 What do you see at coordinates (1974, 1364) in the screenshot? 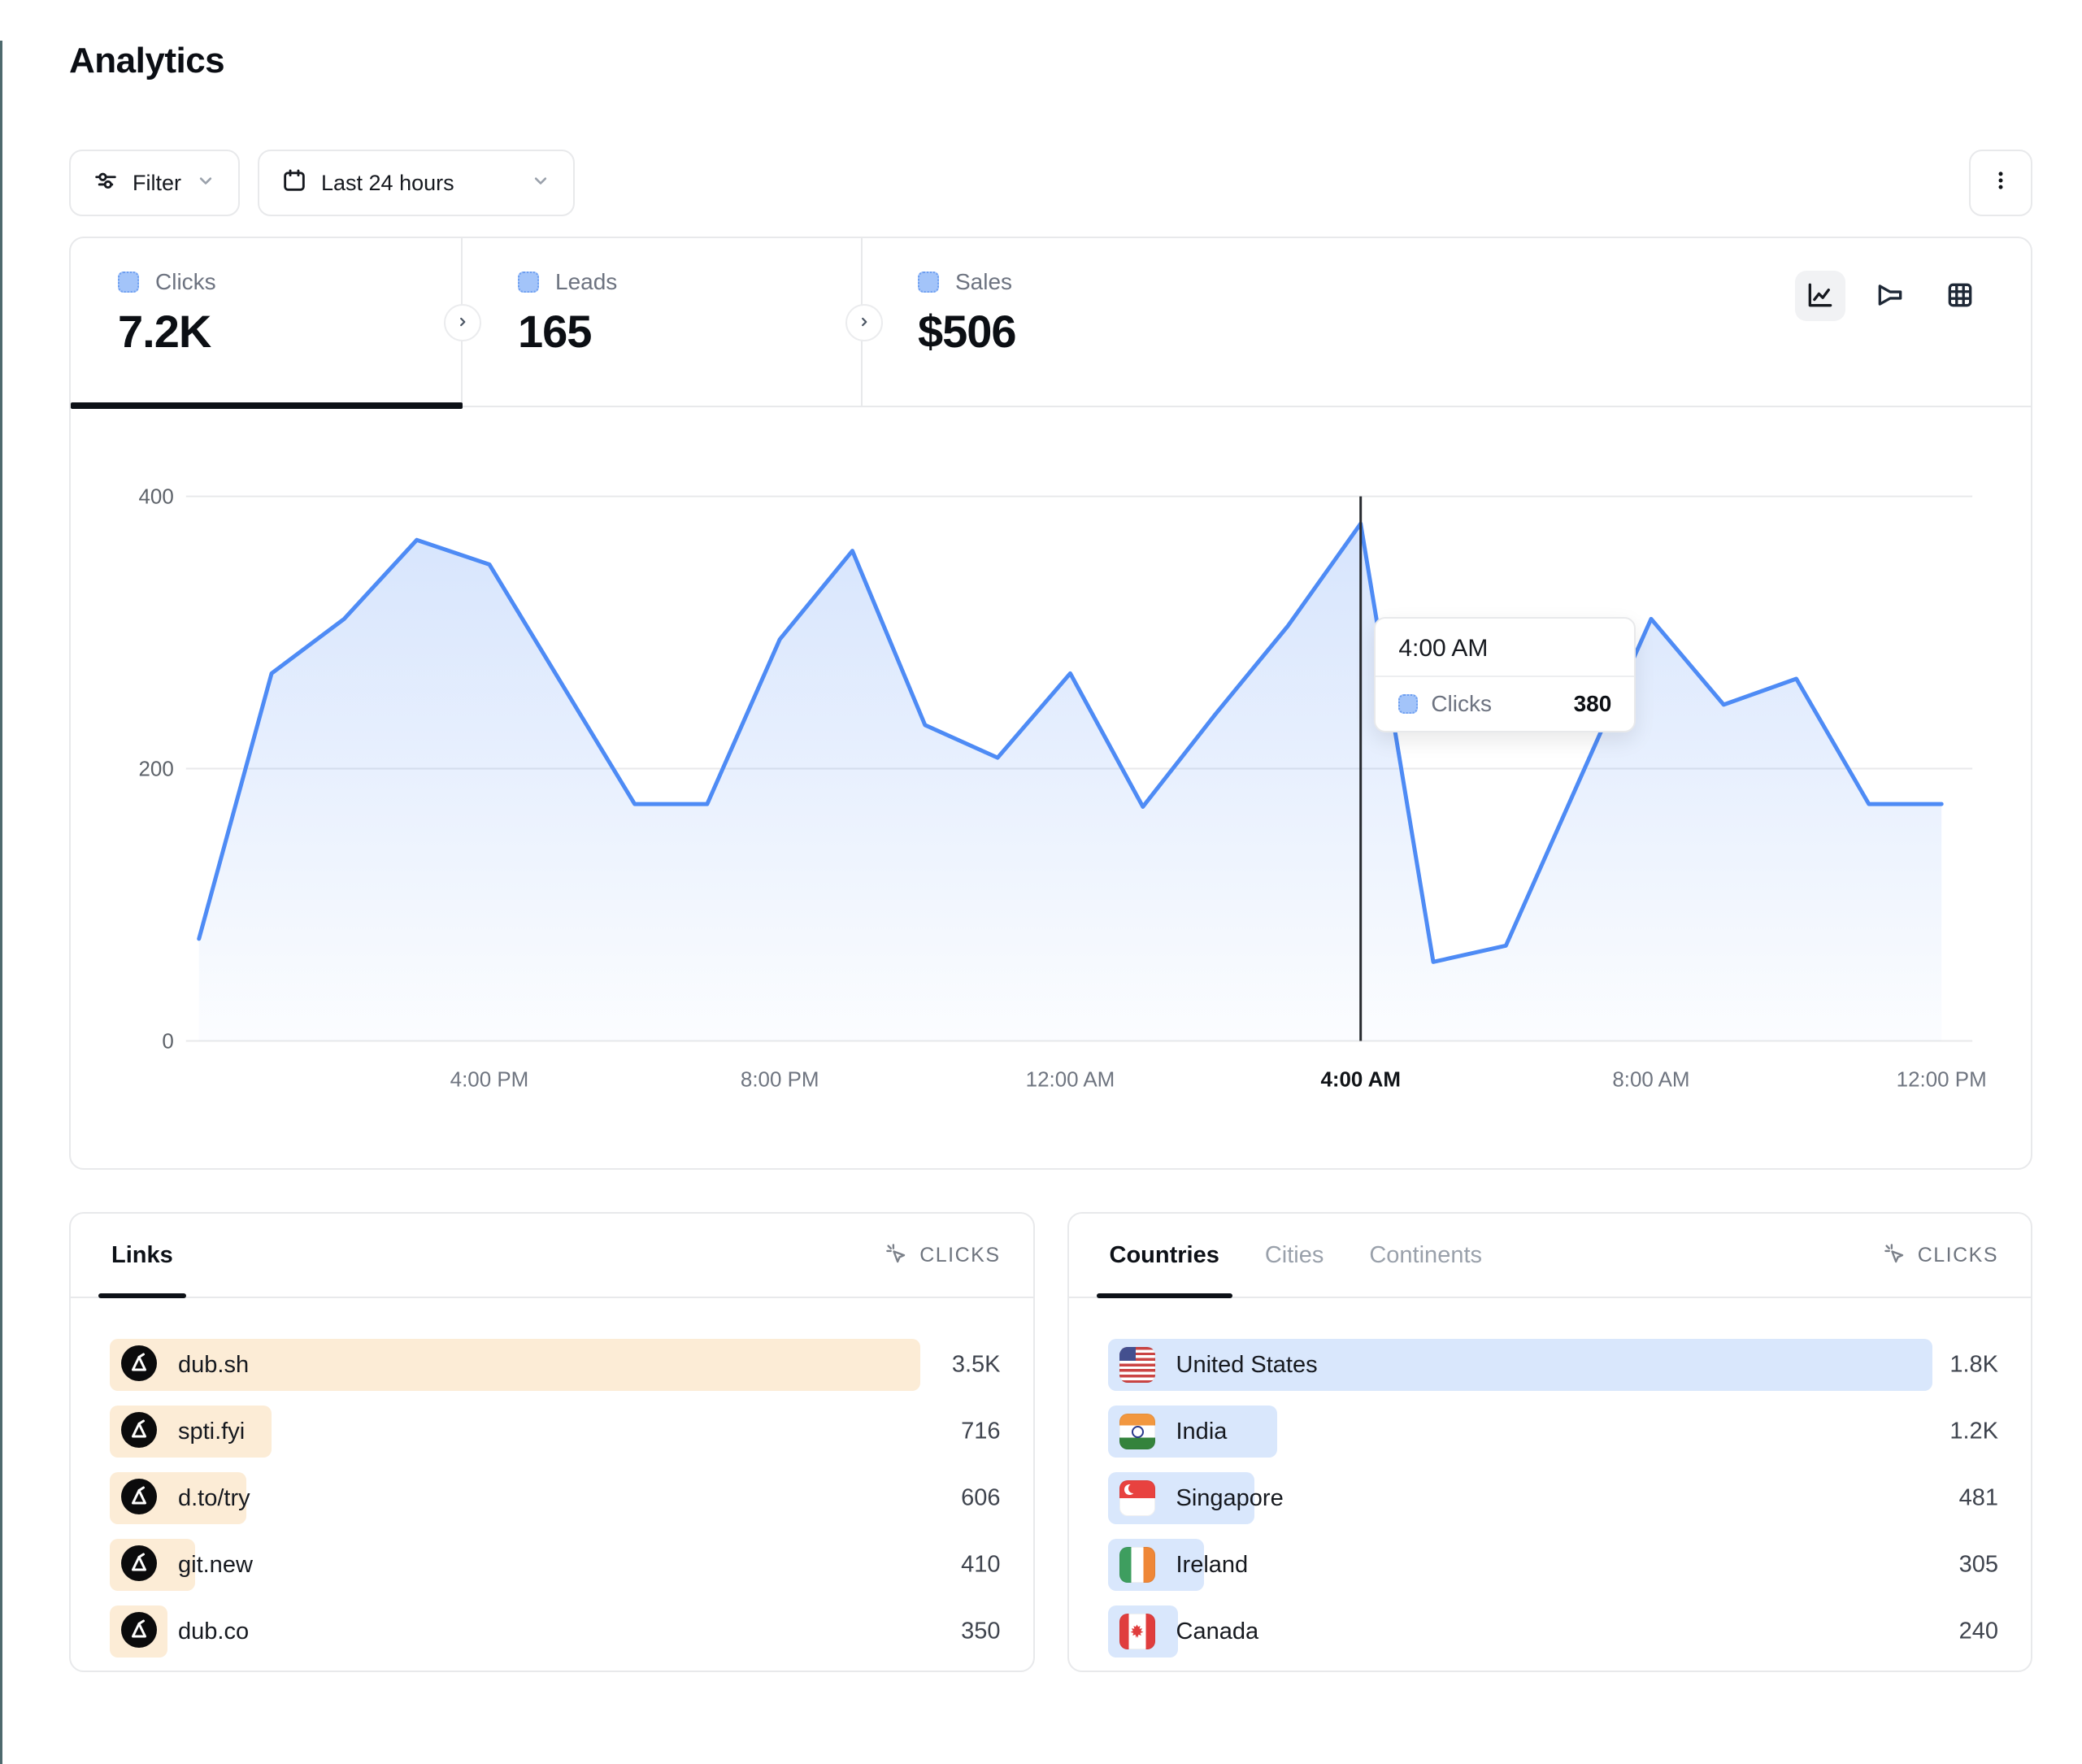
I see `row-value: 1.8K` at bounding box center [1974, 1364].